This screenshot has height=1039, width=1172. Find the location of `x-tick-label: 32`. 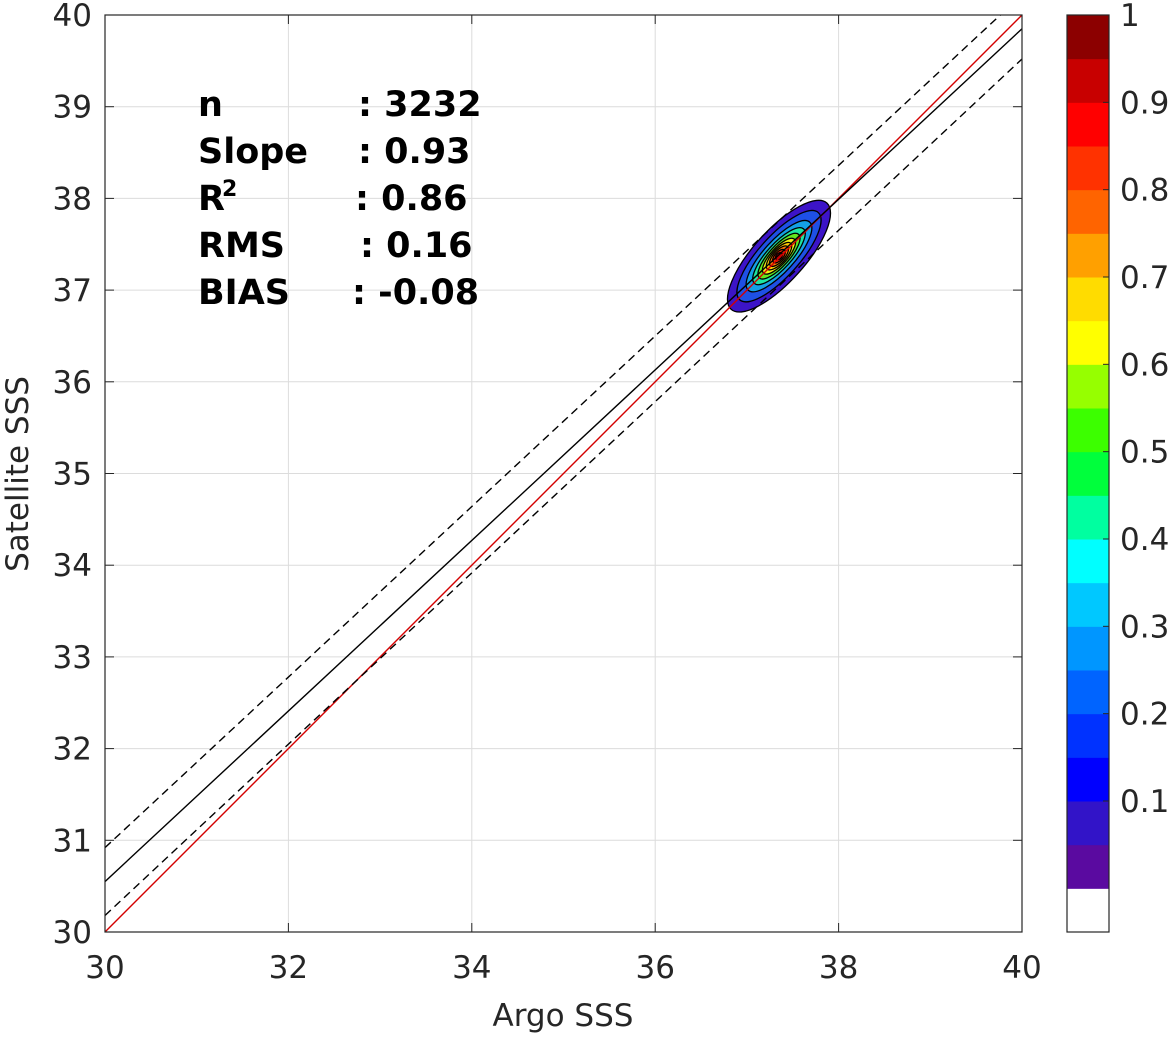

x-tick-label: 32 is located at coordinates (288, 968).